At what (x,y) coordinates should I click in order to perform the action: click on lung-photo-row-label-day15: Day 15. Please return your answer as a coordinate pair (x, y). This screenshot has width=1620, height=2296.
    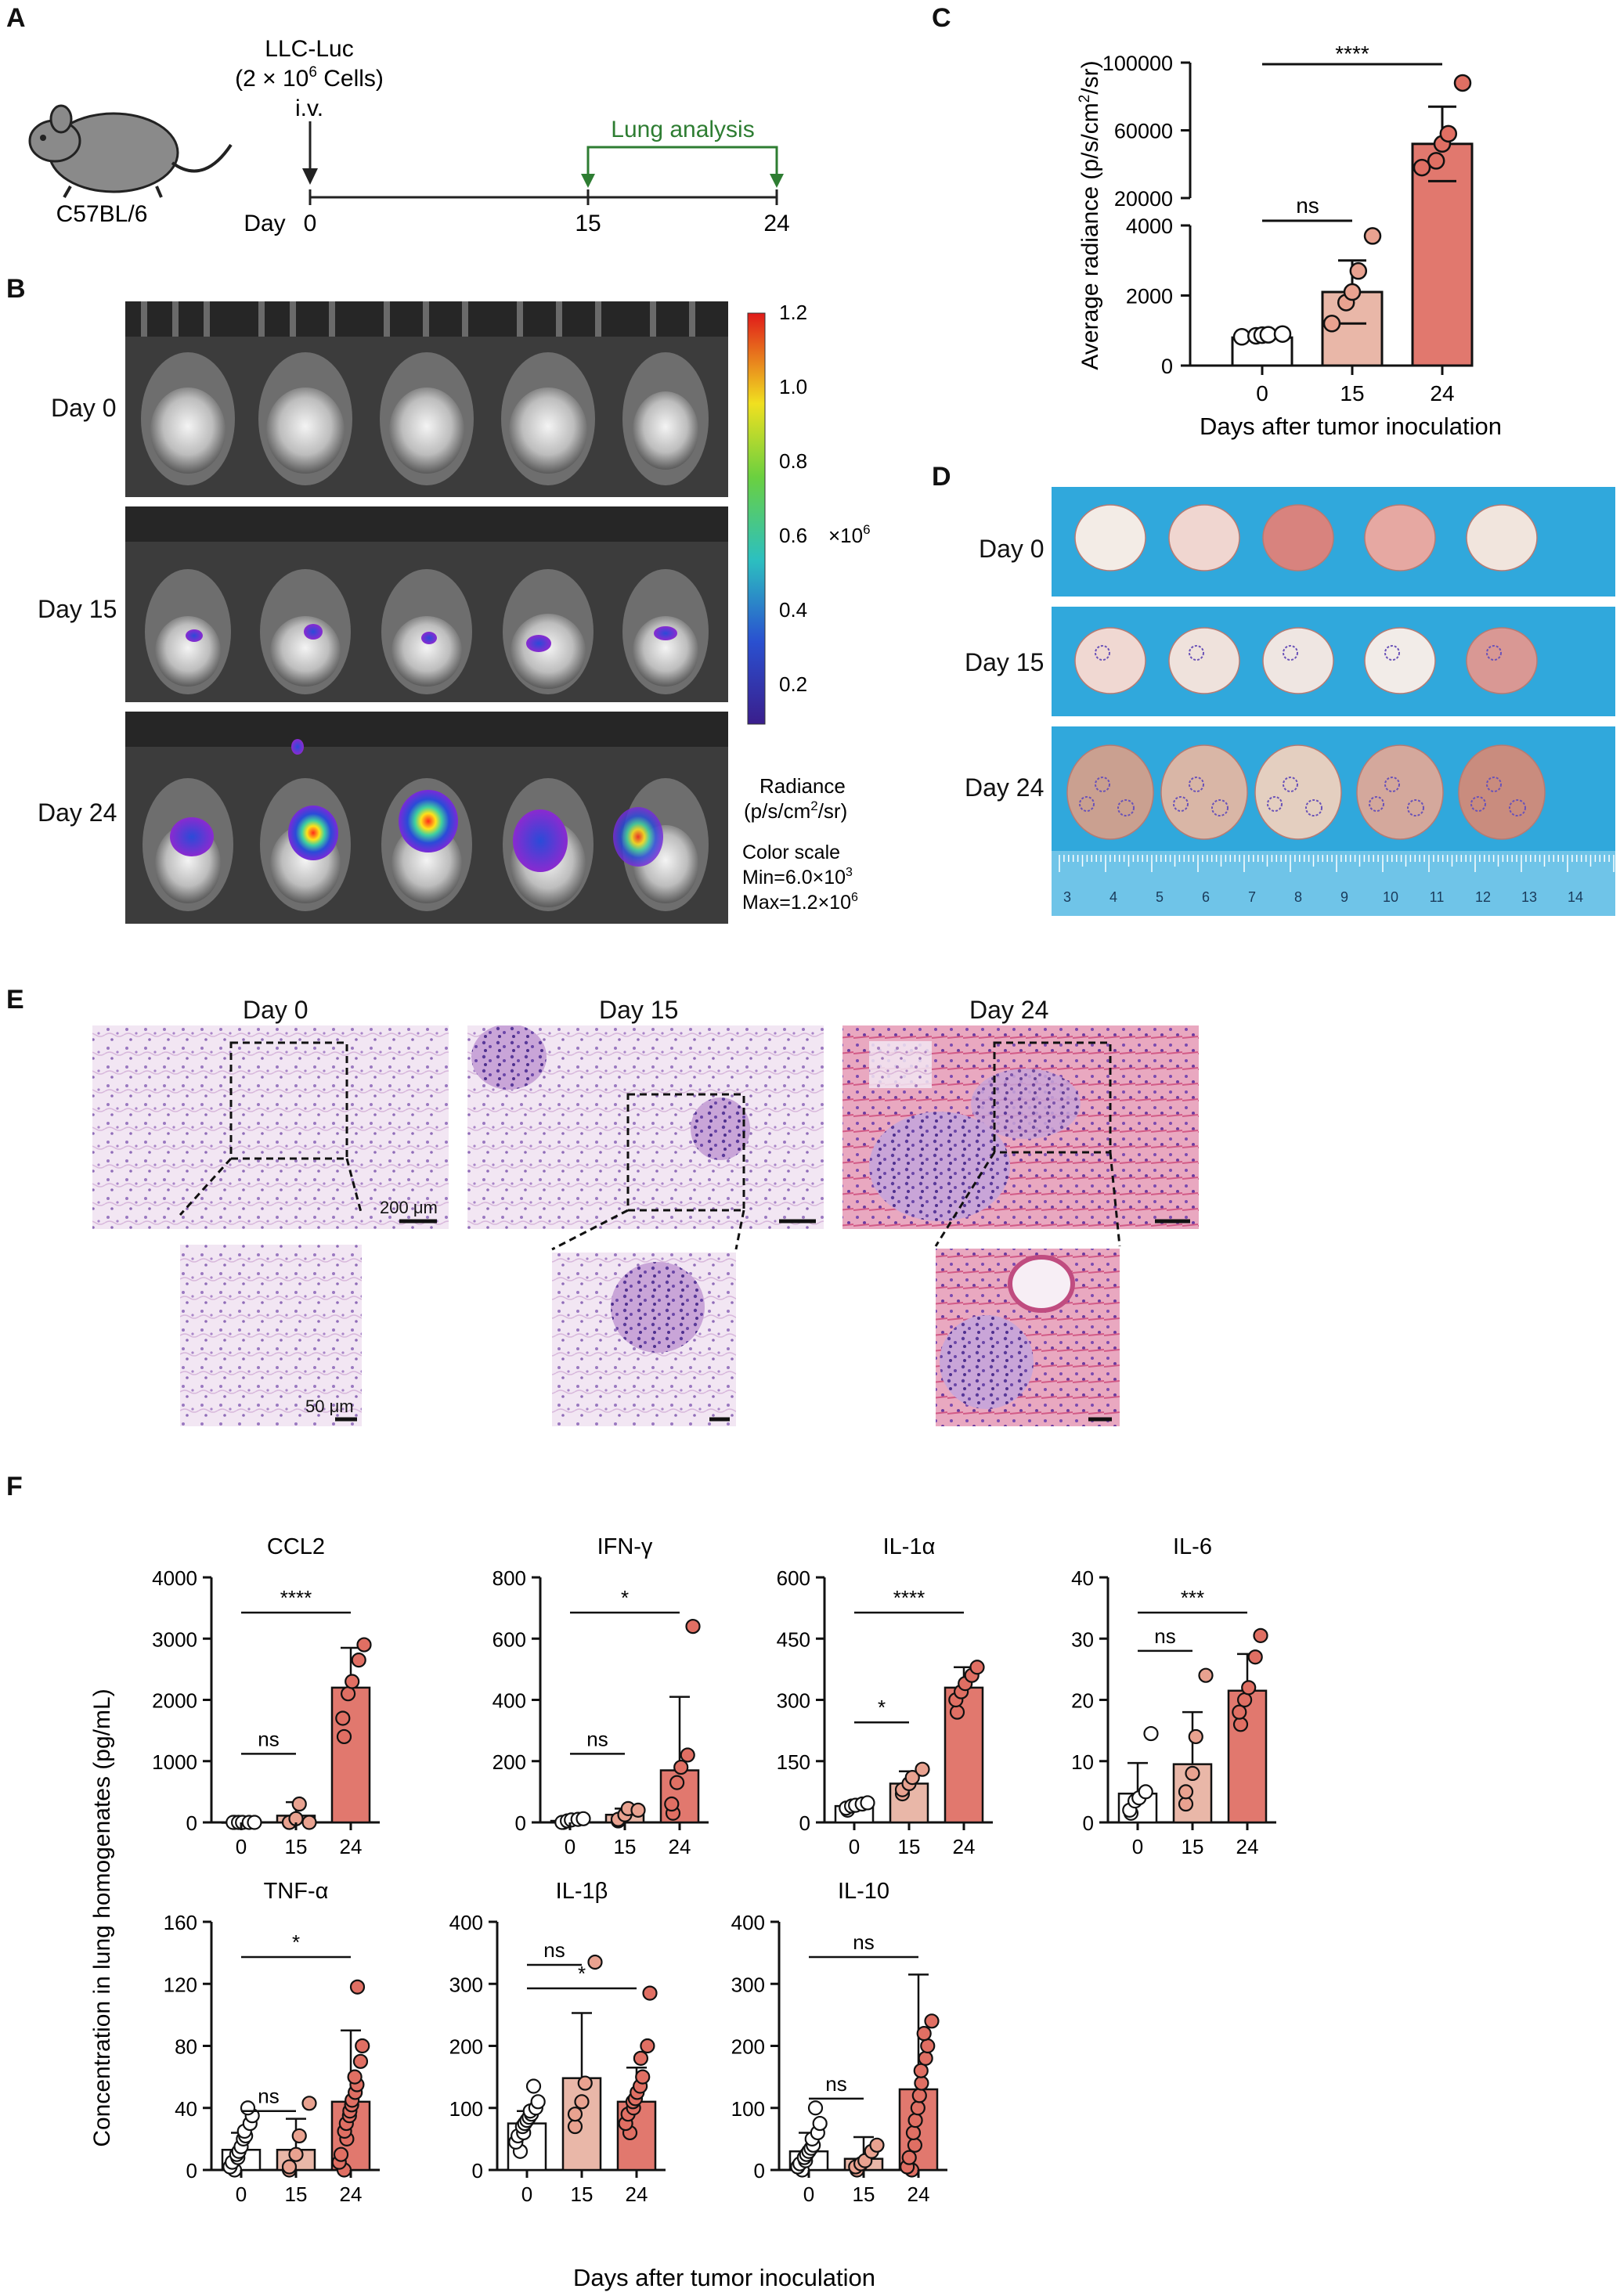
    Looking at the image, I should click on (1005, 662).